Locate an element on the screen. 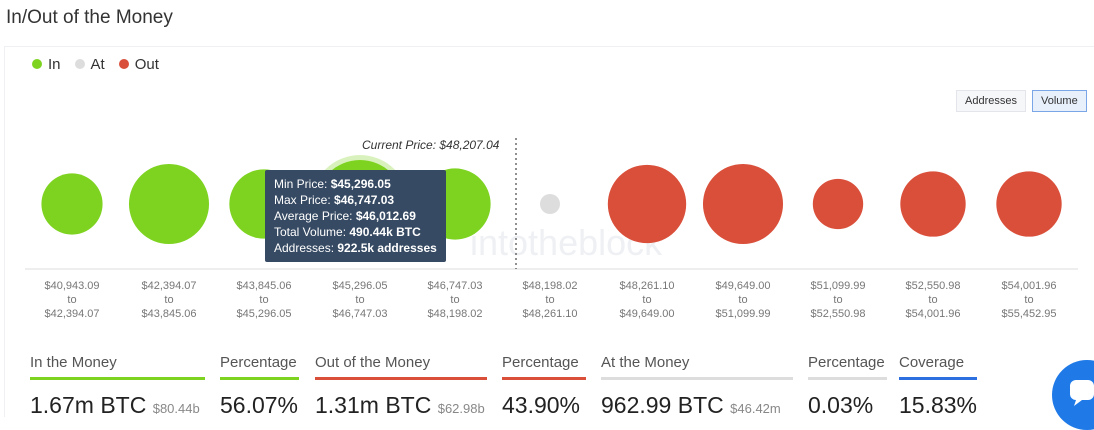 This screenshot has width=1094, height=430. bucket-range-label: $52,550.98 to $54,001.96 is located at coordinates (933, 300).